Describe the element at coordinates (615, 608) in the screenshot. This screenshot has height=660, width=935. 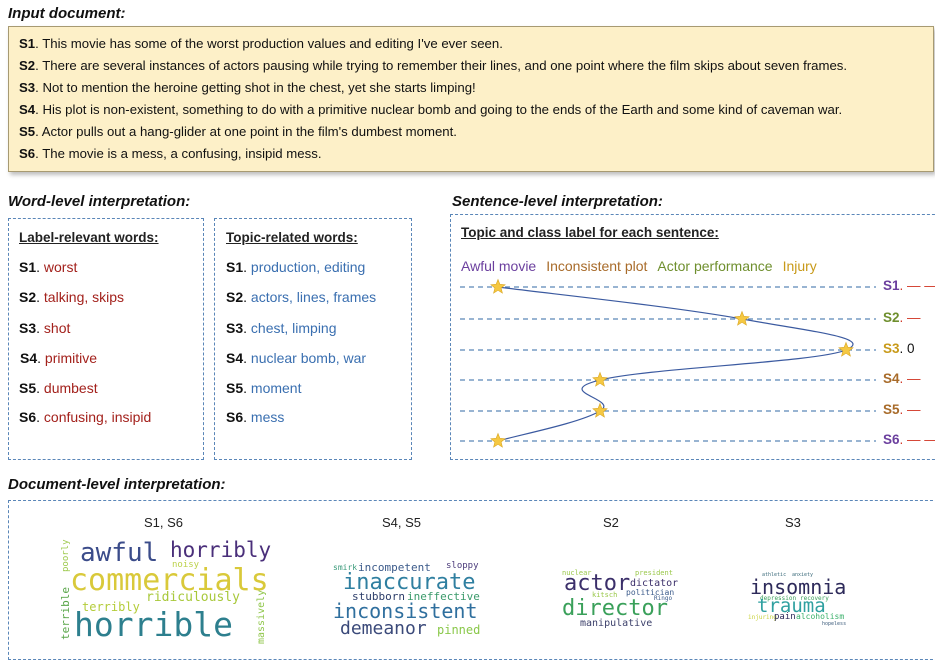
I see `cloud-word: director` at that location.